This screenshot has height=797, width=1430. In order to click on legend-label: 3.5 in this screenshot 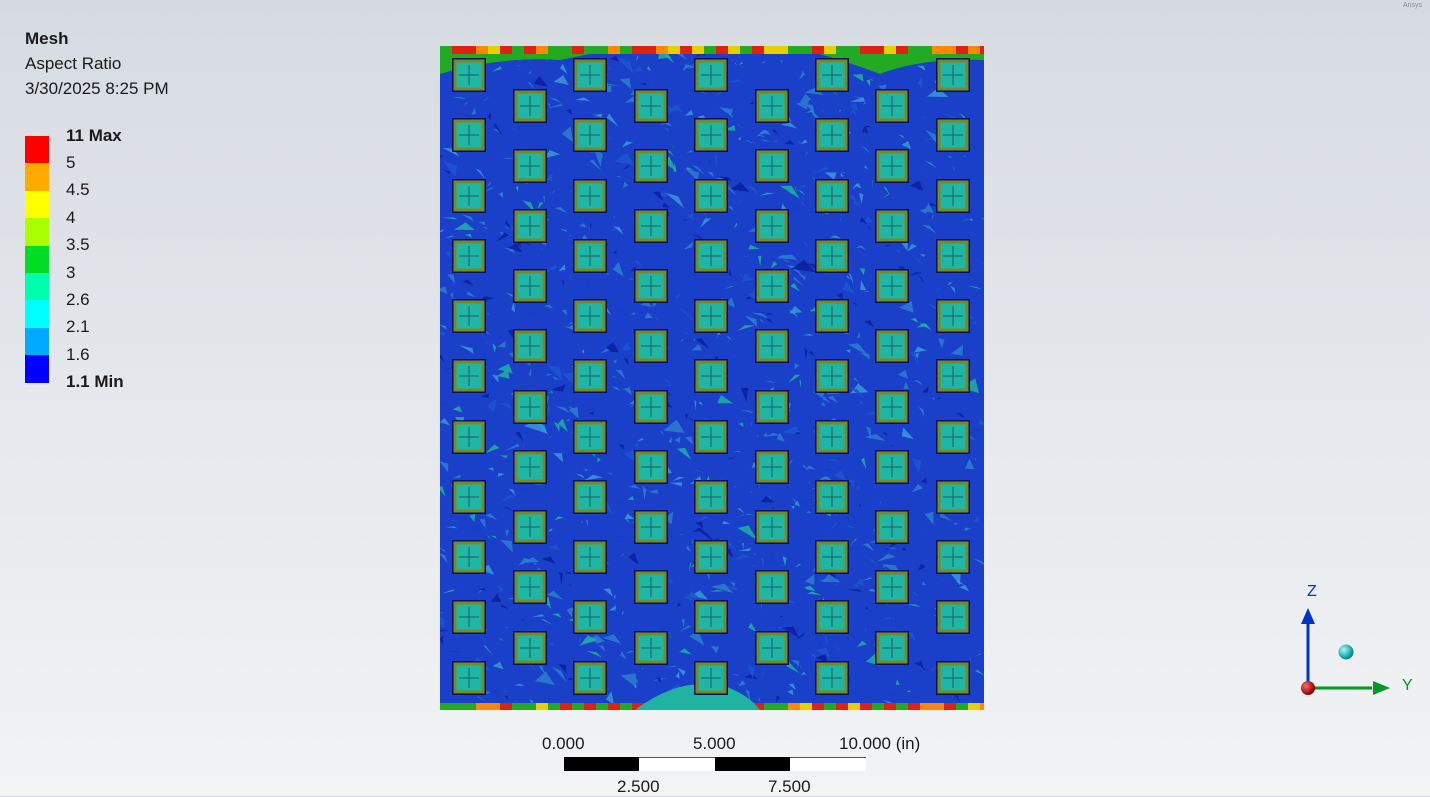, I will do `click(78, 245)`.